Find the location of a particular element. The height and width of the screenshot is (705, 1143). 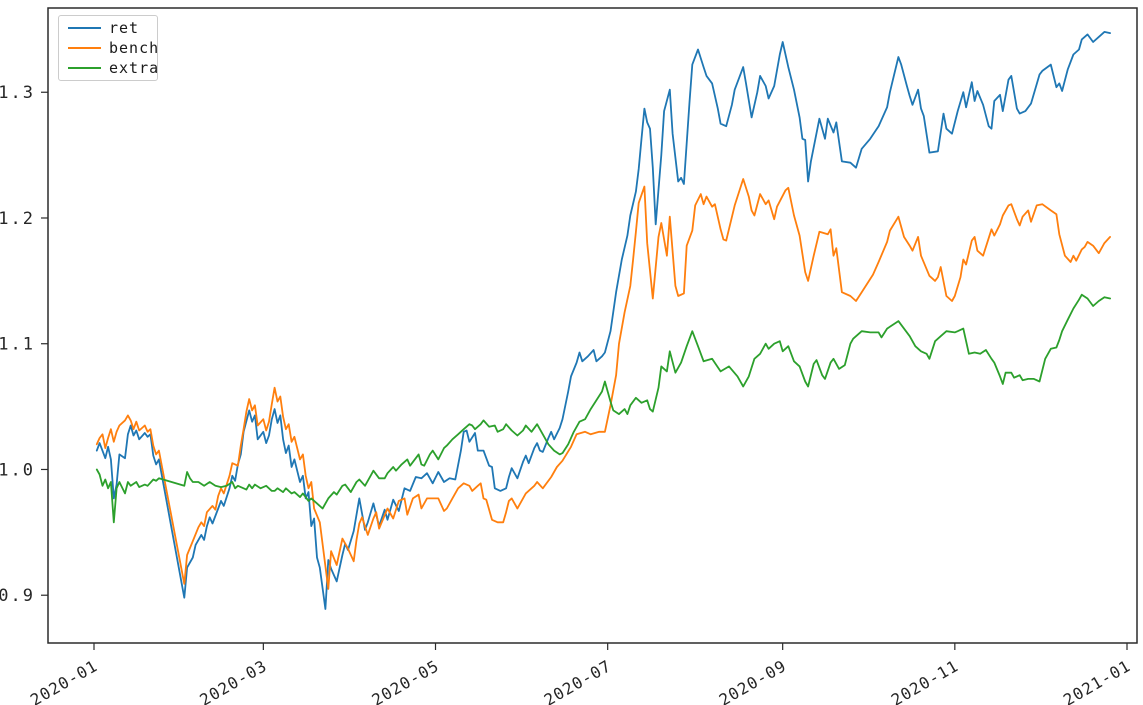

legend-entry-extra: extra is located at coordinates (109, 67).